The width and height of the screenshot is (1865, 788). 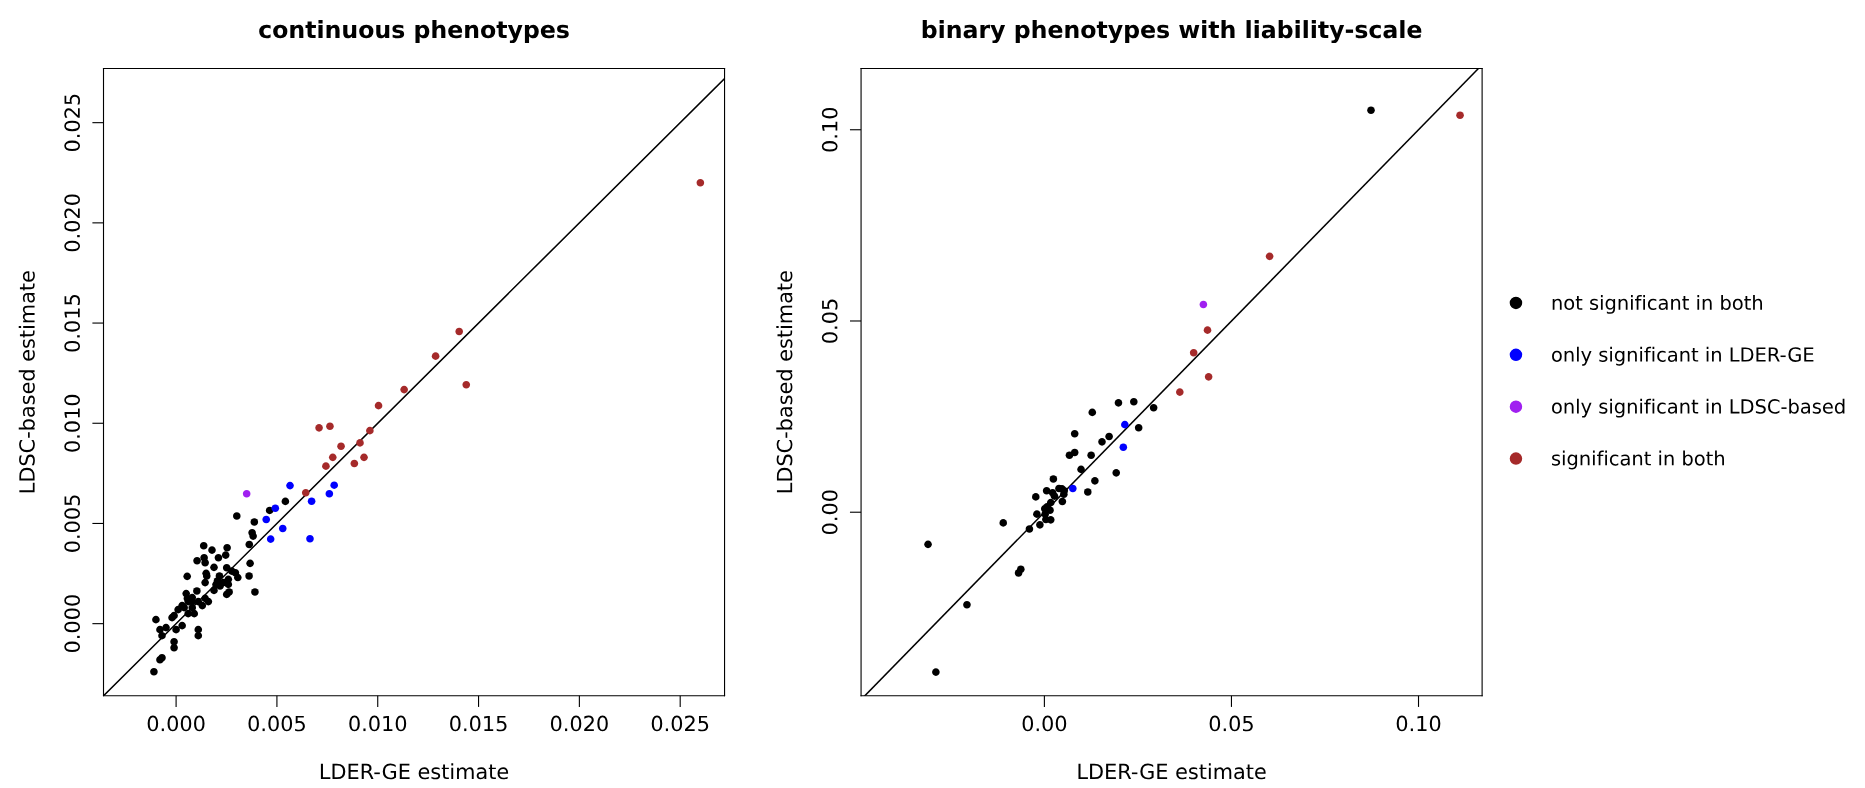 I want to click on x-tick-label: 0.05, so click(x=1231, y=723).